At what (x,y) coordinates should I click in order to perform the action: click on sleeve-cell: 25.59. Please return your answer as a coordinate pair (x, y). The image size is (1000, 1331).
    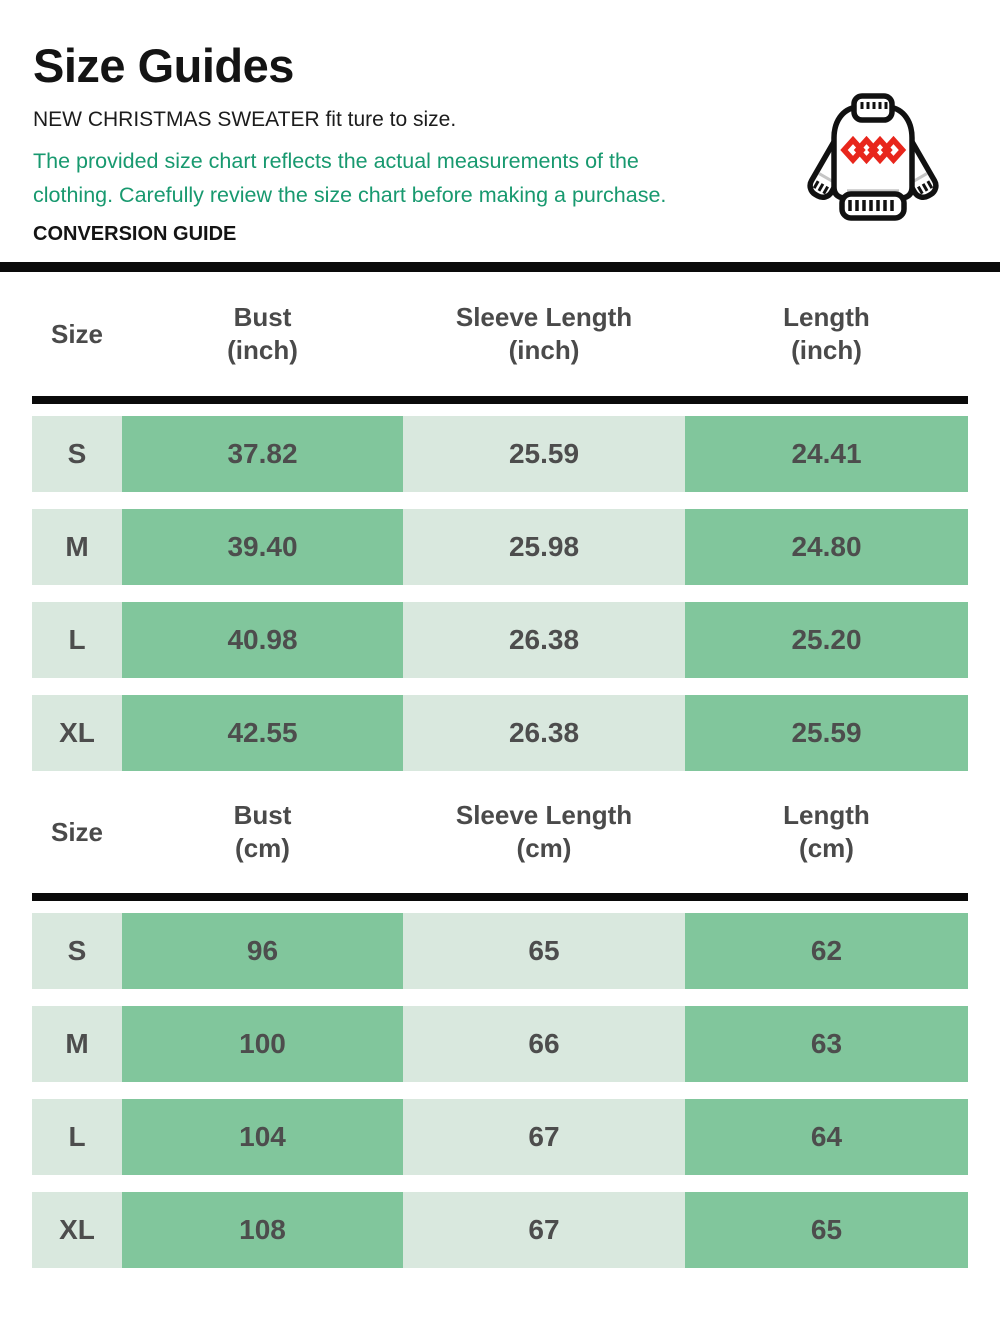
    Looking at the image, I should click on (544, 454).